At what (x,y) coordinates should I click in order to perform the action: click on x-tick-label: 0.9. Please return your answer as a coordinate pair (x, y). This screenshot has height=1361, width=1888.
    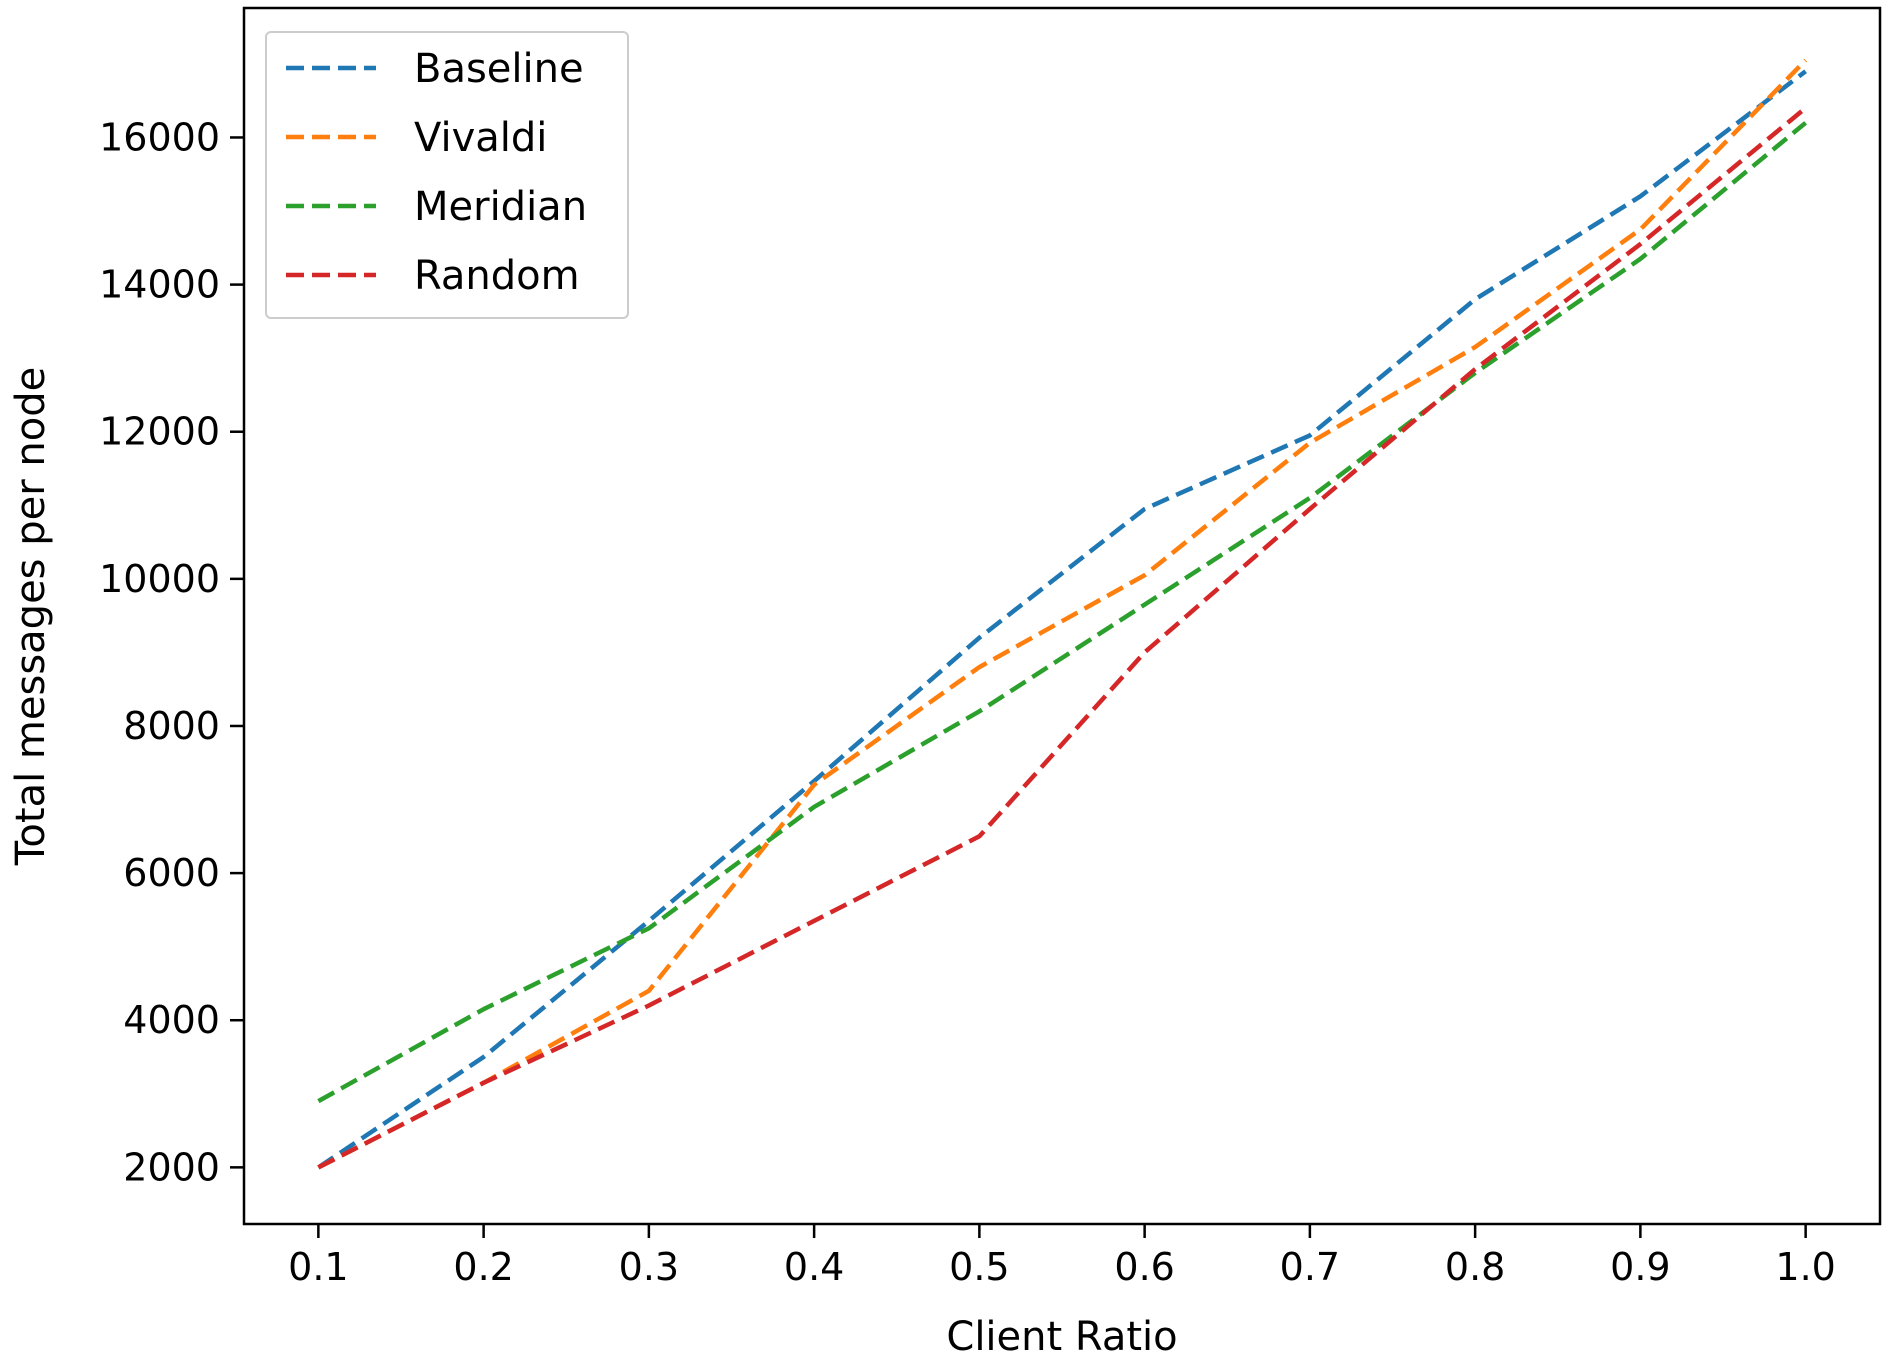
    Looking at the image, I should click on (1640, 1267).